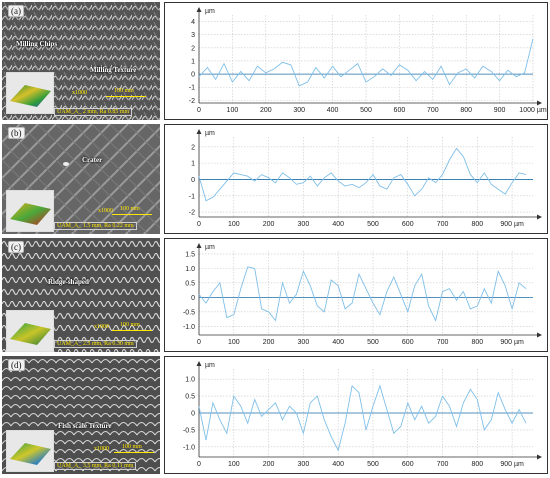 This screenshot has width=550, height=478. I want to click on caption-a: UAM_A_ 2 mm, Ra 0.85 mm, so click(93, 112).